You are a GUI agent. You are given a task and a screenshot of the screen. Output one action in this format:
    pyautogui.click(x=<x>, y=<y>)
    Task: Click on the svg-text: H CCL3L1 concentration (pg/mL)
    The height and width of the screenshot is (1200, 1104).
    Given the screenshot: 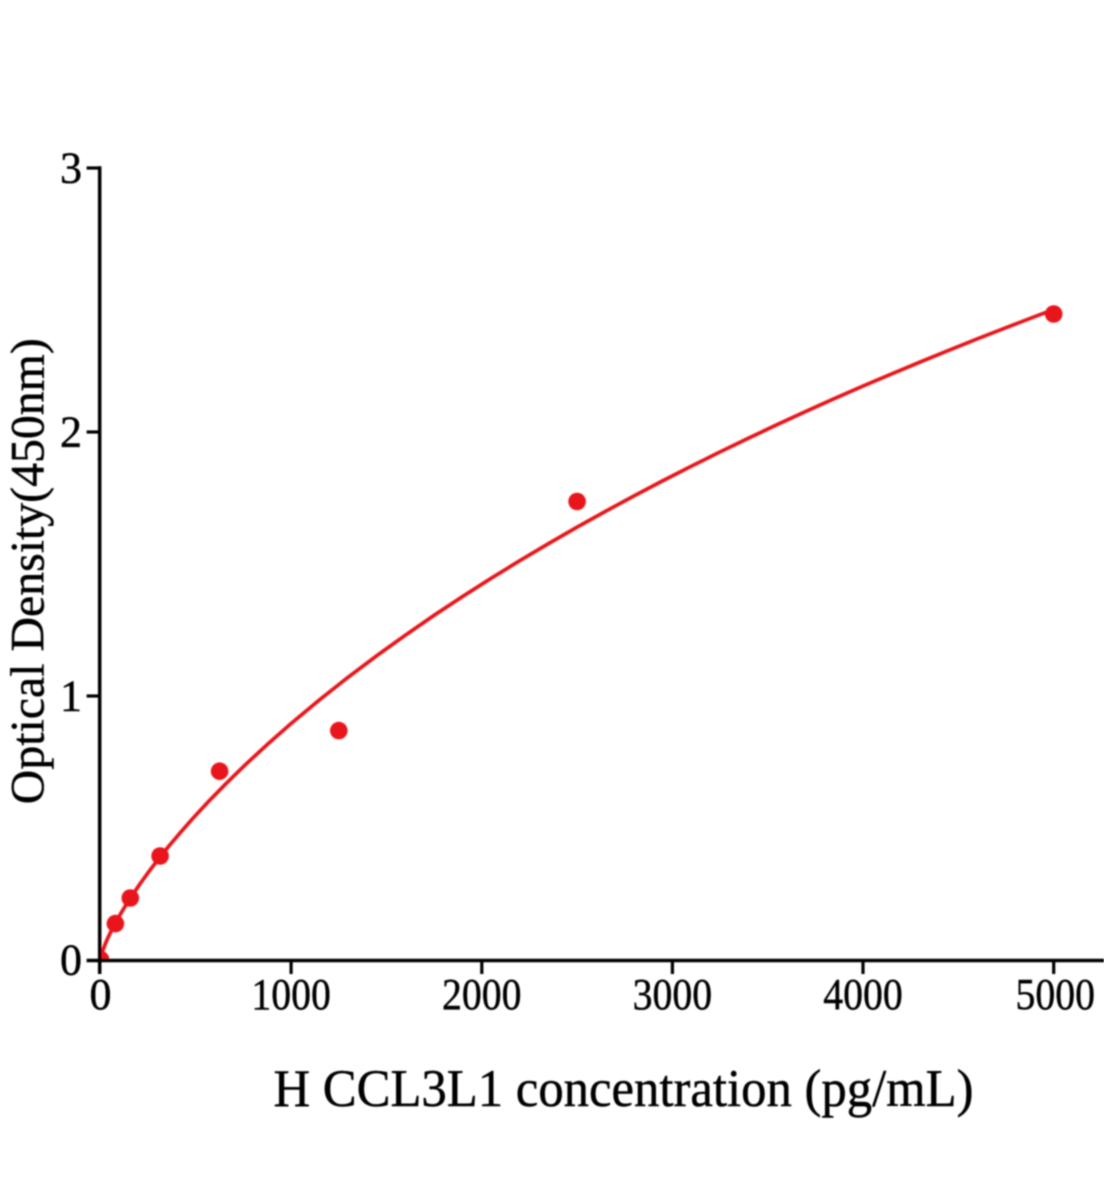 What is the action you would take?
    pyautogui.click(x=624, y=1089)
    